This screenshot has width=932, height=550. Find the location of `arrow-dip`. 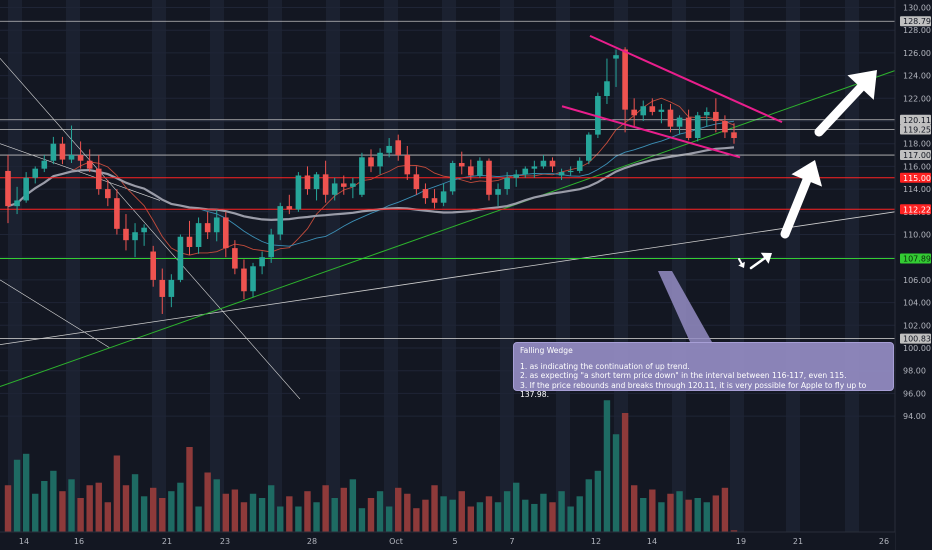

arrow-dip is located at coordinates (741, 263).